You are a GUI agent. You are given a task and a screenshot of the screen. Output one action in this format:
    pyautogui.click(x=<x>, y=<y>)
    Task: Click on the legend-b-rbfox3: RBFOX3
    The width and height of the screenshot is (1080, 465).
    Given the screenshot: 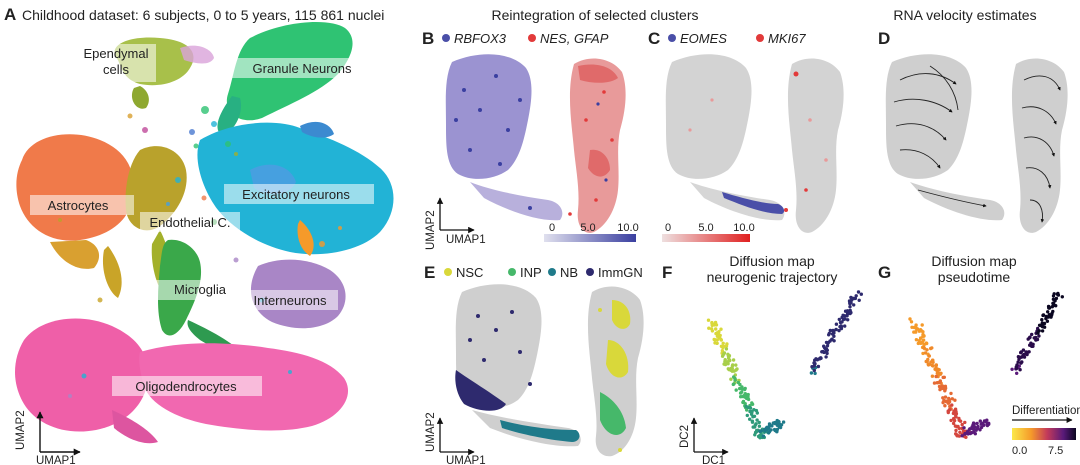 What is the action you would take?
    pyautogui.click(x=480, y=38)
    